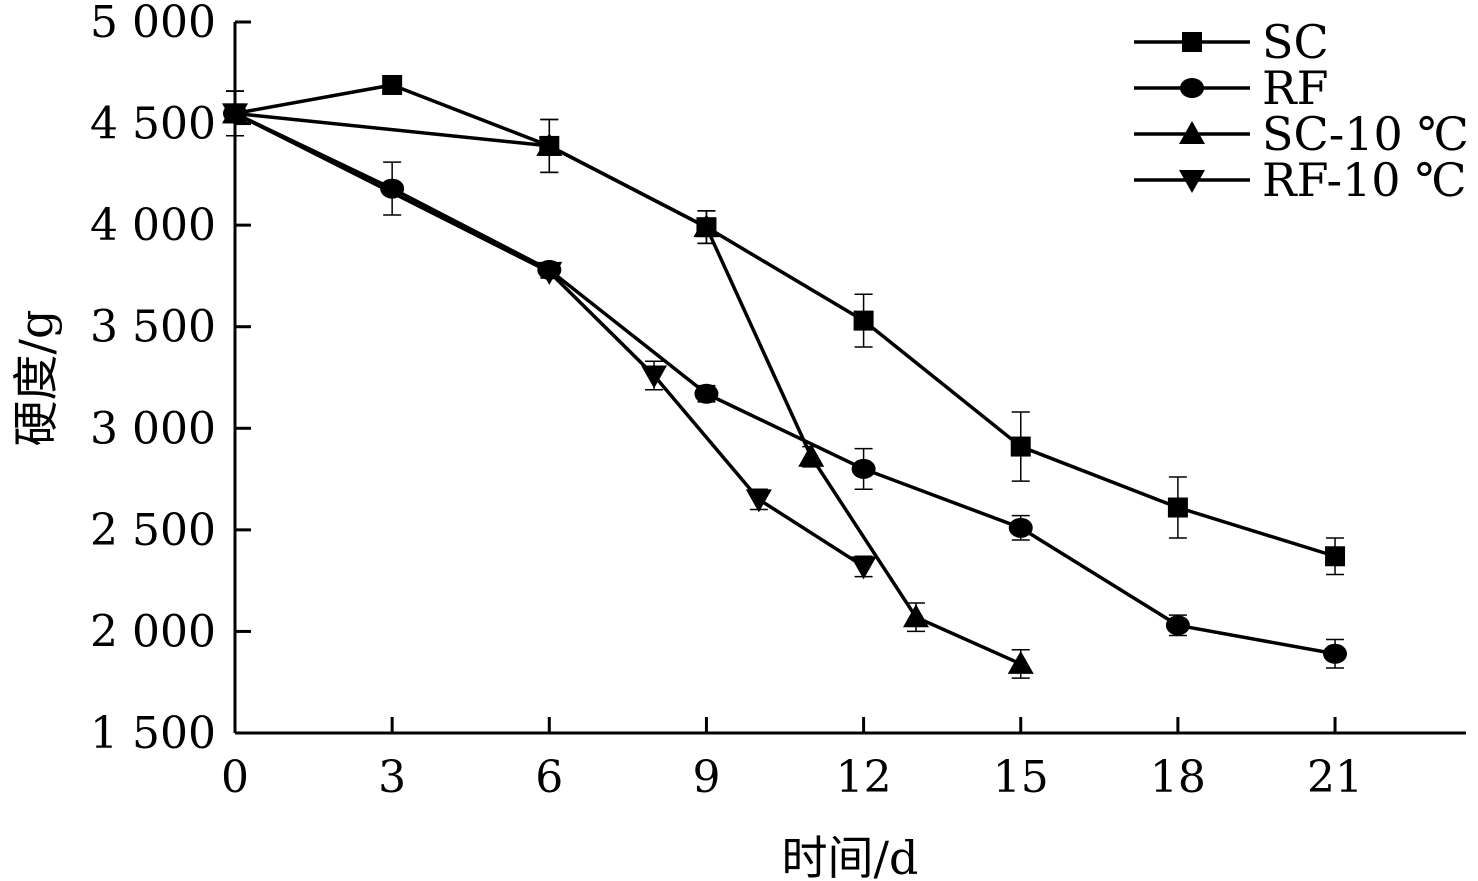 This screenshot has width=1478, height=881. I want to click on x-axis-title: 时间/d, so click(850, 856).